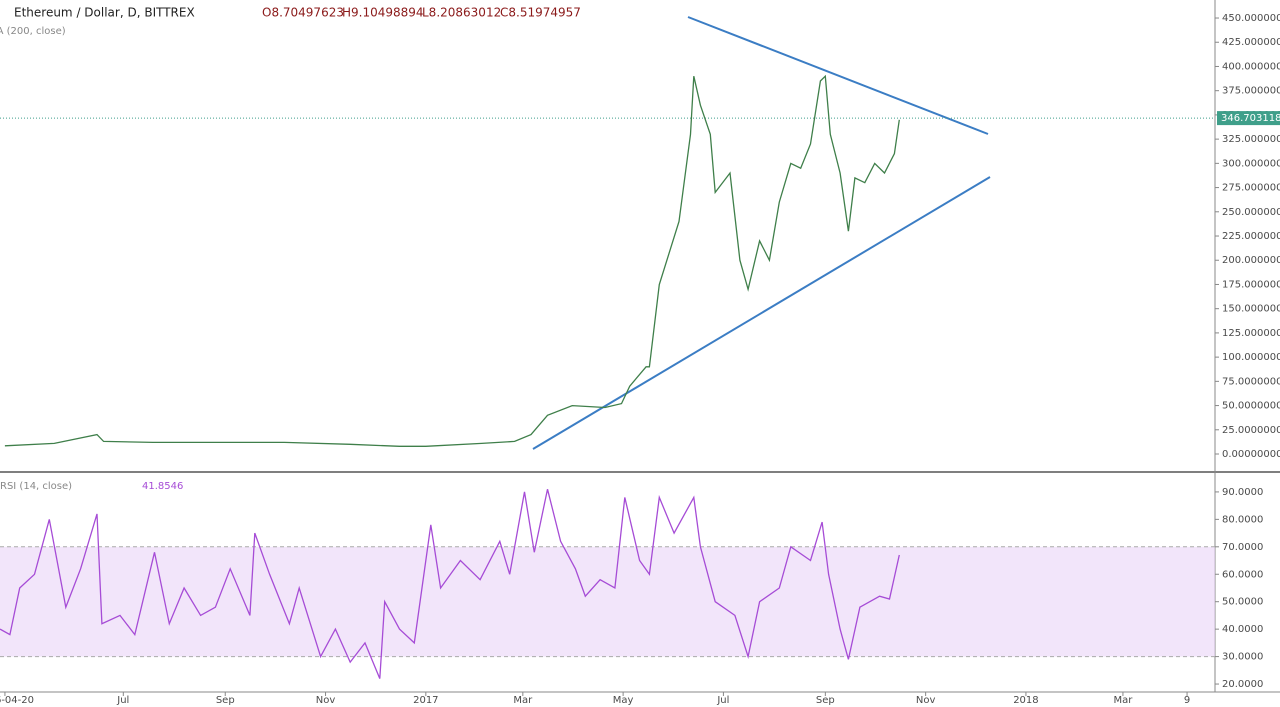 This screenshot has width=1280, height=707. I want to click on last-price-box, so click(1248, 118).